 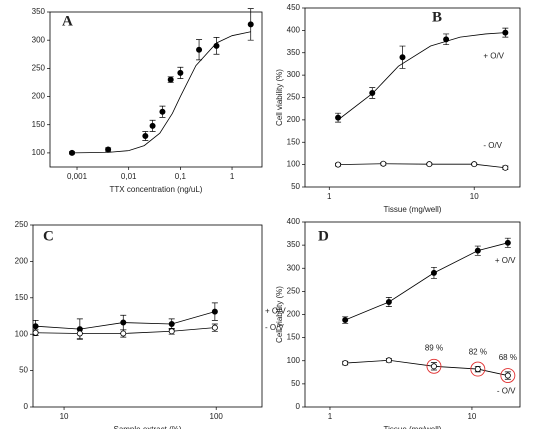 I want to click on plot-frame, so click(x=156, y=89).